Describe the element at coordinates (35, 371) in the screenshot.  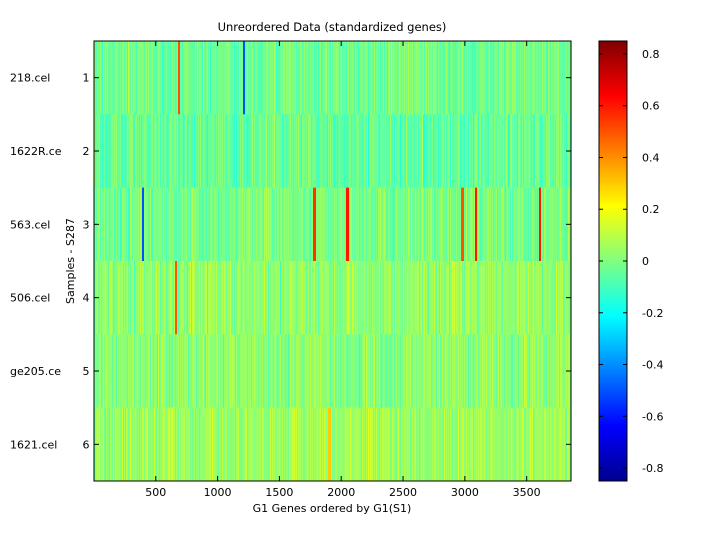
I see `sample-label: ge205.ce` at that location.